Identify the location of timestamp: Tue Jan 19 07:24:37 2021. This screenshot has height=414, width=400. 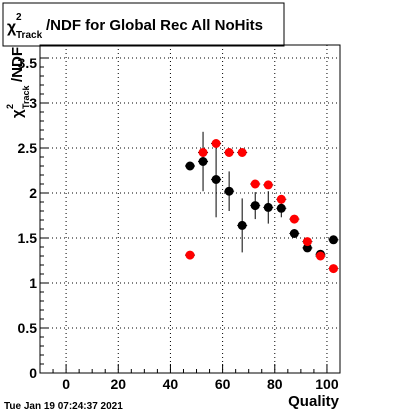
(63, 406).